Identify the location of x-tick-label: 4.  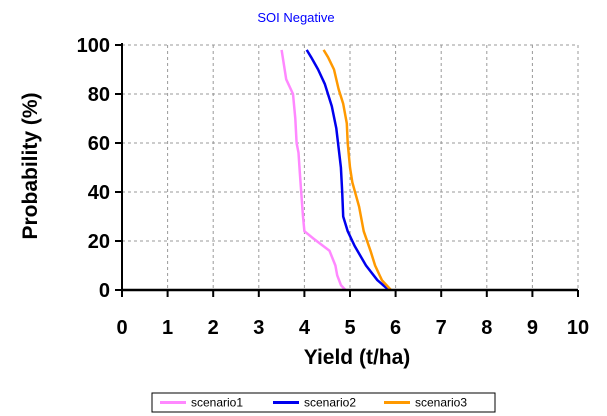
(305, 328).